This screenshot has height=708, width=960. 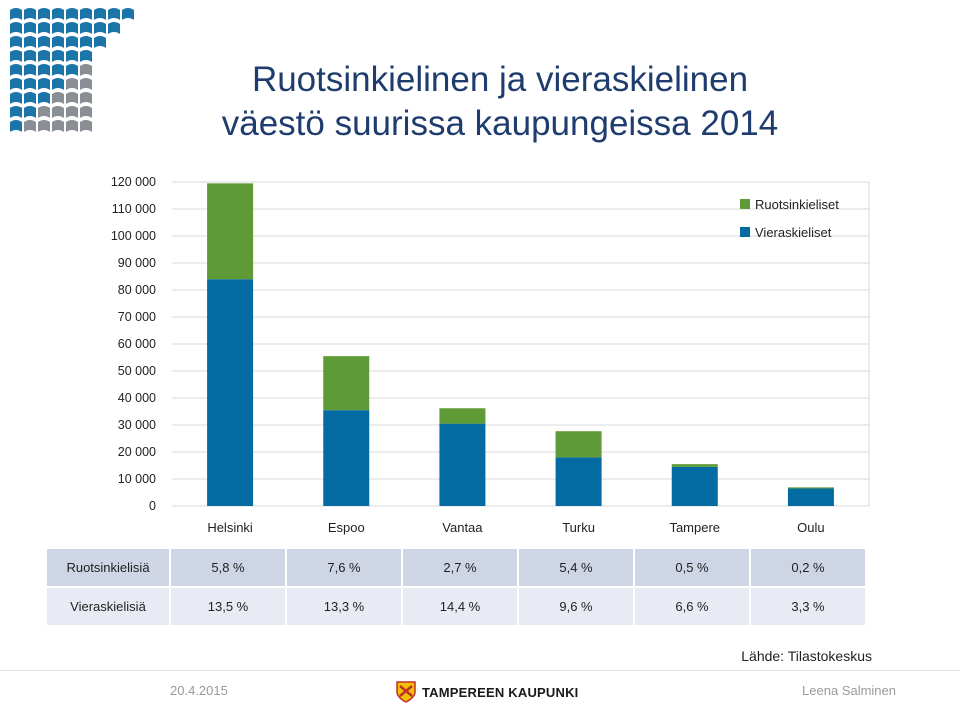 I want to click on organization-logo, so click(x=72, y=70).